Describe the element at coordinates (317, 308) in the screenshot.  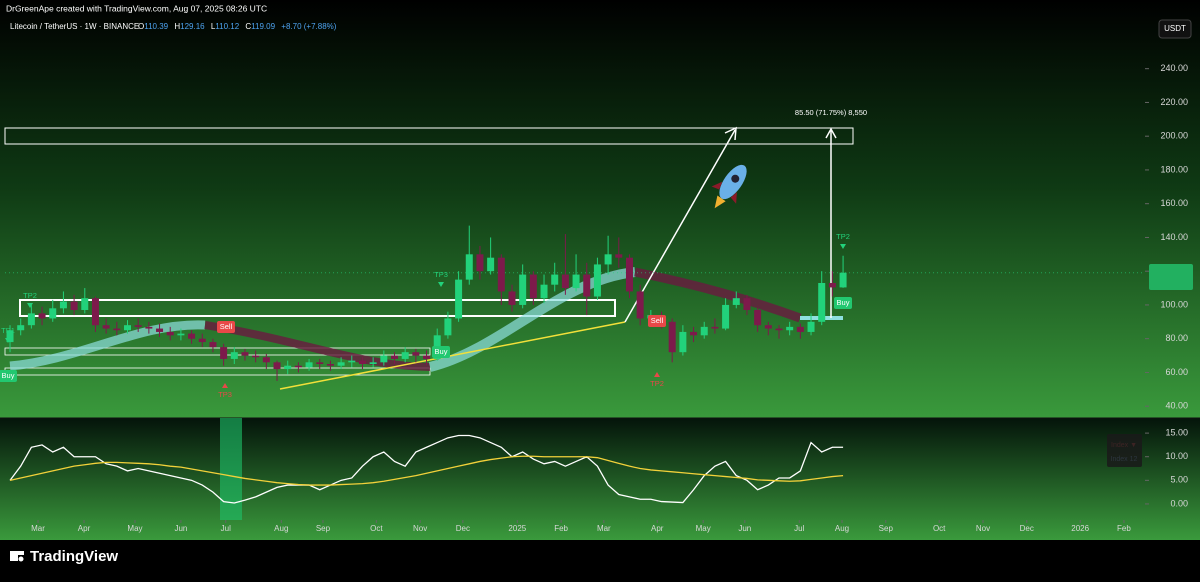
I see `support-zone` at that location.